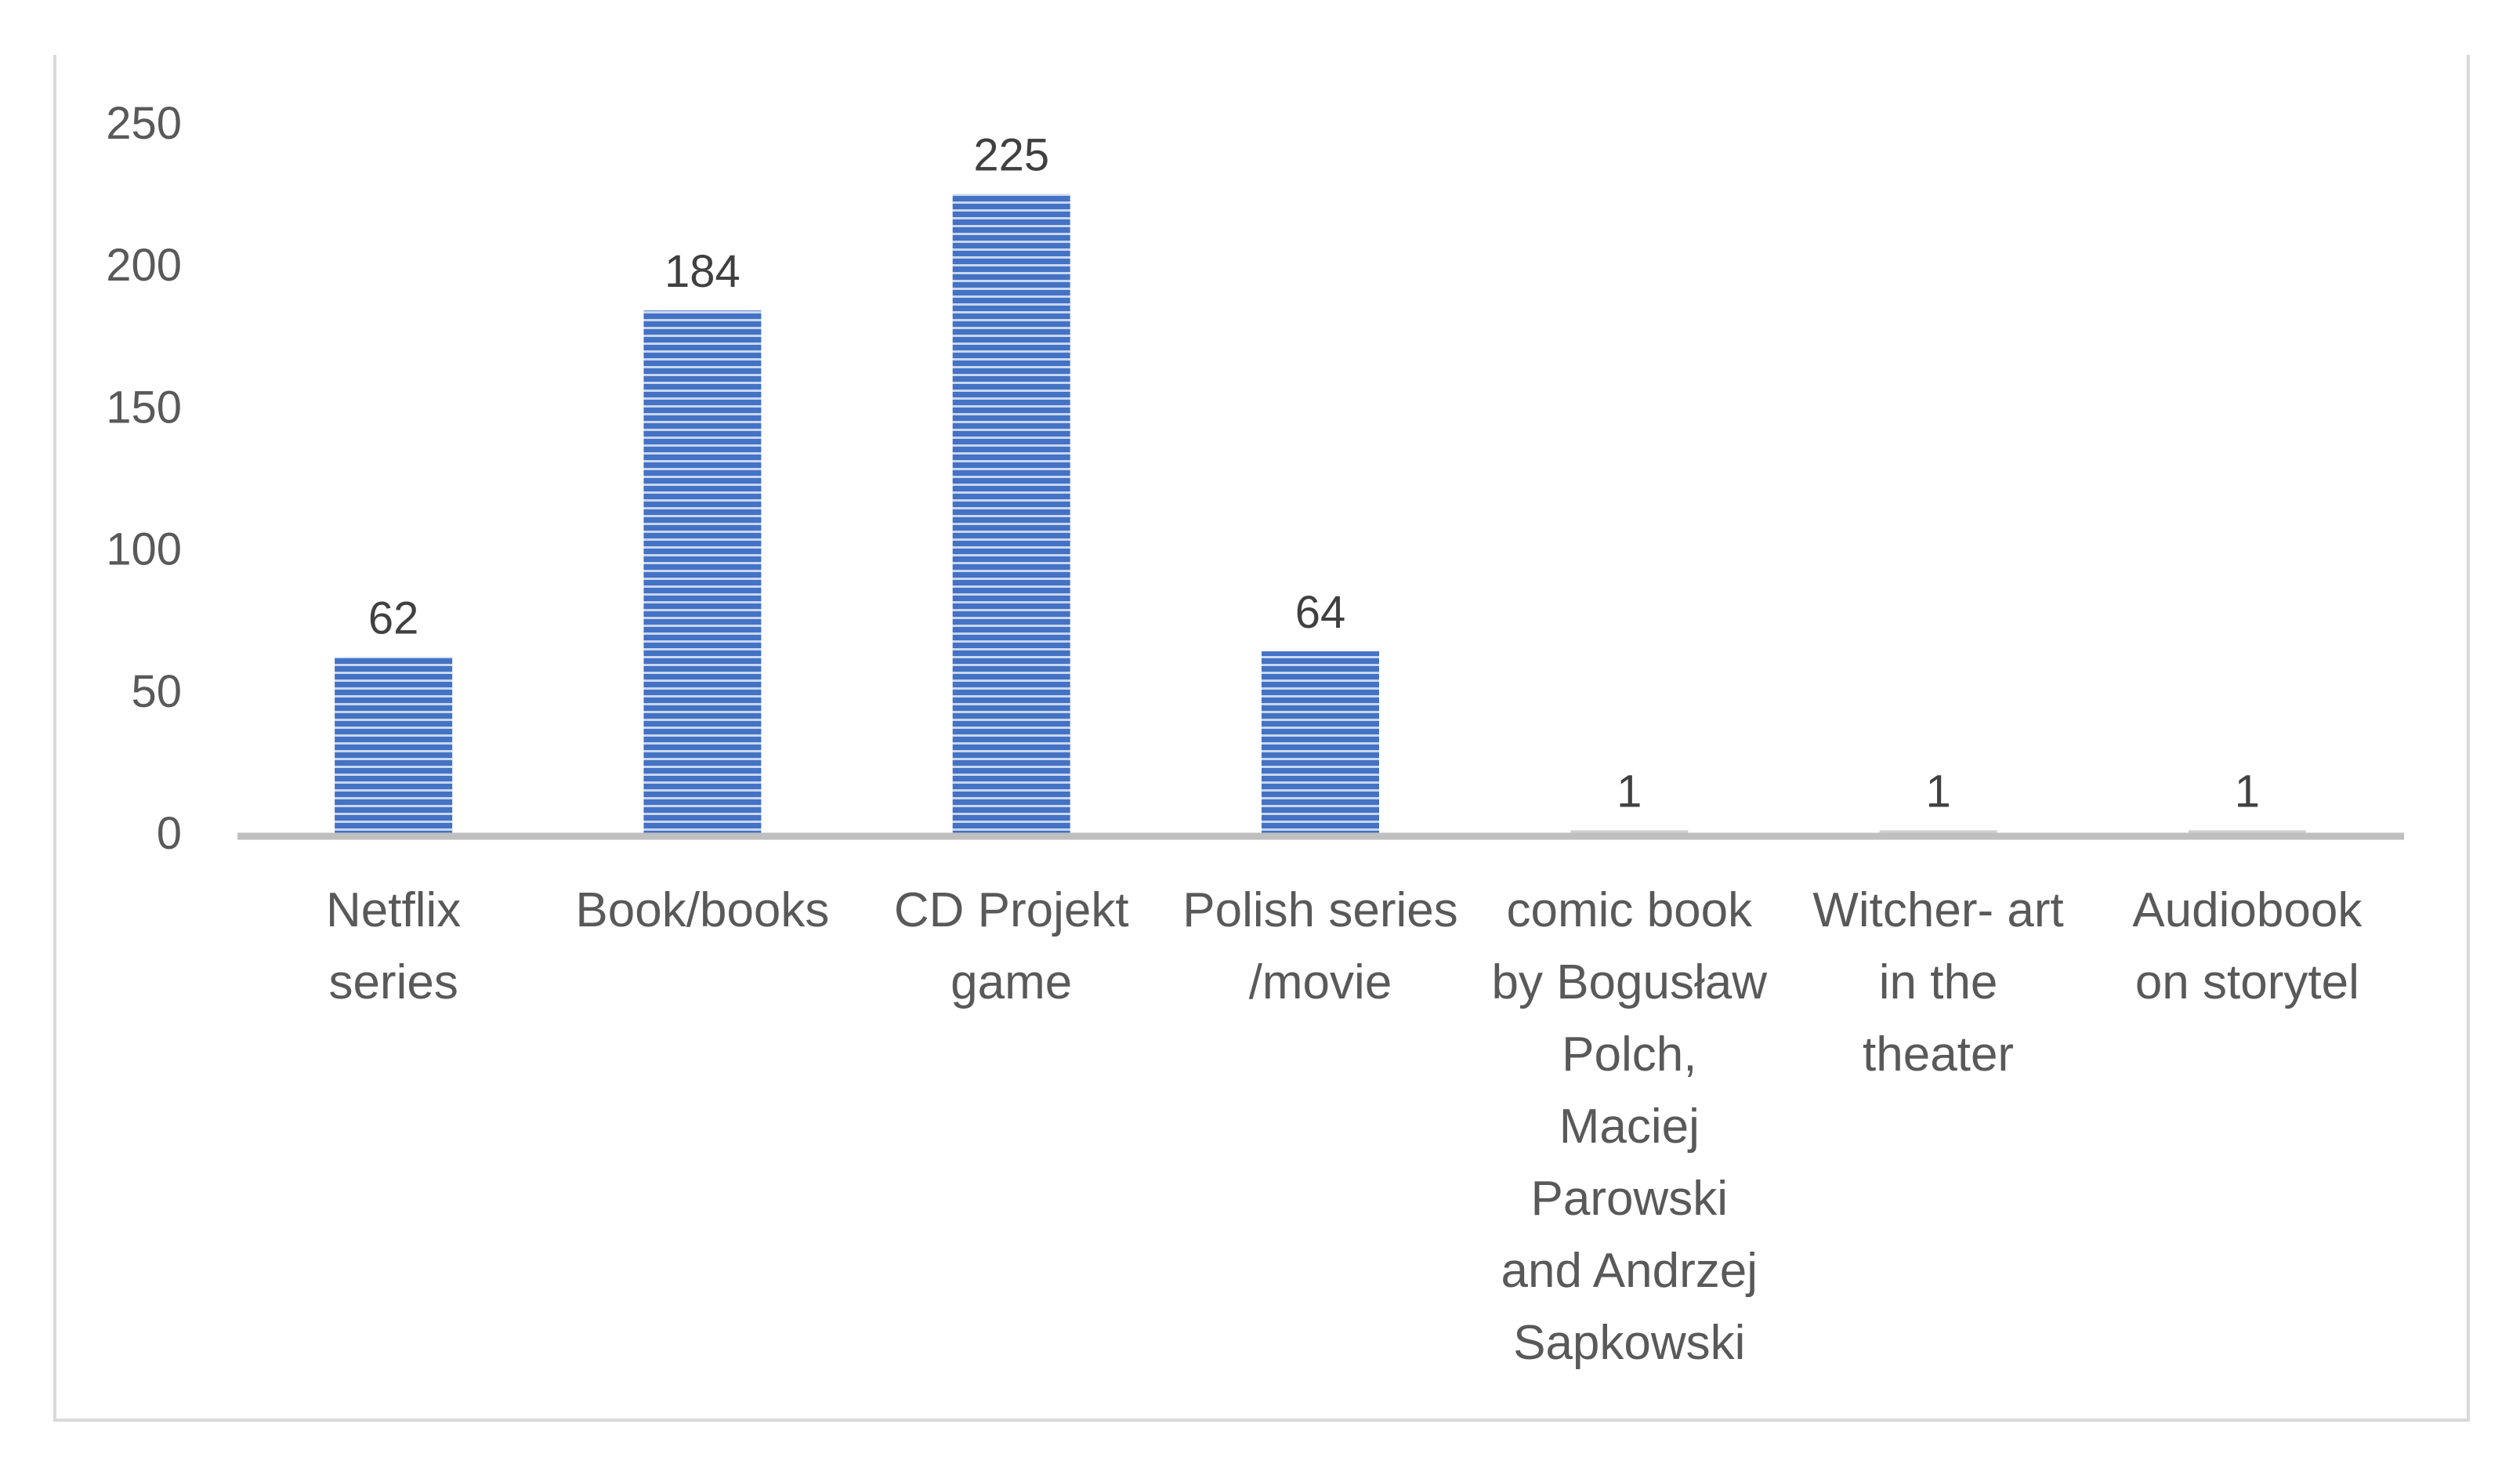 This screenshot has width=2520, height=1464. Describe the element at coordinates (1319, 910) in the screenshot. I see `category-label-line: Polish series` at that location.